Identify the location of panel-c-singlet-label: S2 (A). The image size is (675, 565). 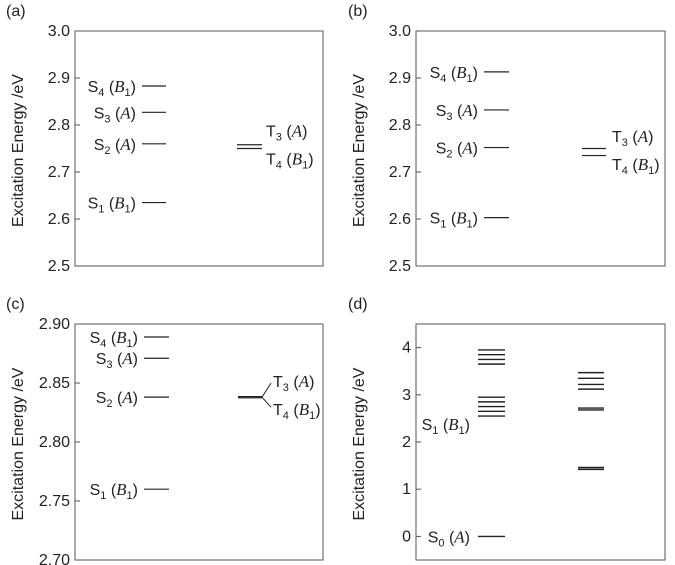
(117, 399).